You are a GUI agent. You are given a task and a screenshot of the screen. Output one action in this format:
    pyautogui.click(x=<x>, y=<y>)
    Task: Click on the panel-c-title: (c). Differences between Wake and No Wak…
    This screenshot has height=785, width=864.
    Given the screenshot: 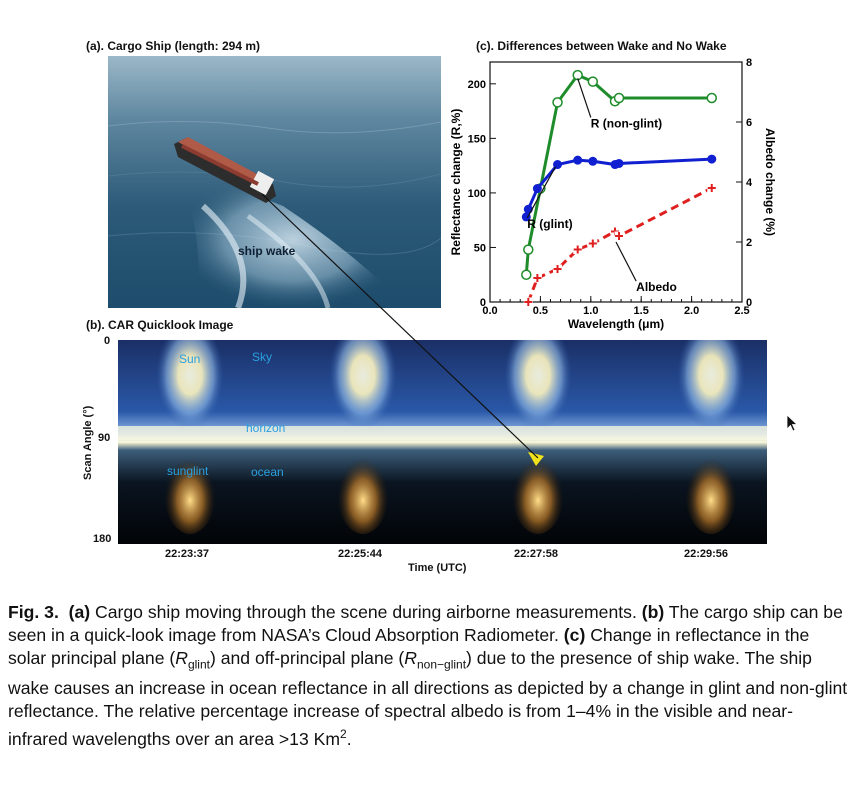 What is the action you would take?
    pyautogui.click(x=601, y=46)
    